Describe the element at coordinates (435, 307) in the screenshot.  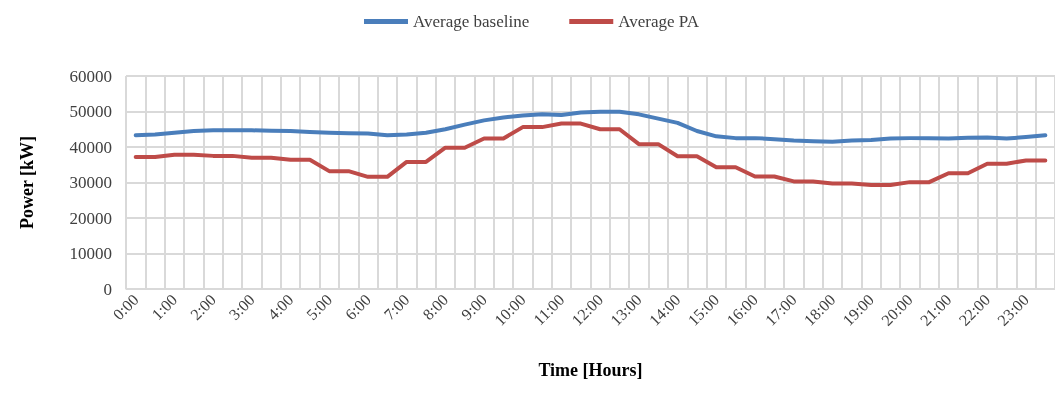
I see `x-tick-label: 8:00` at that location.